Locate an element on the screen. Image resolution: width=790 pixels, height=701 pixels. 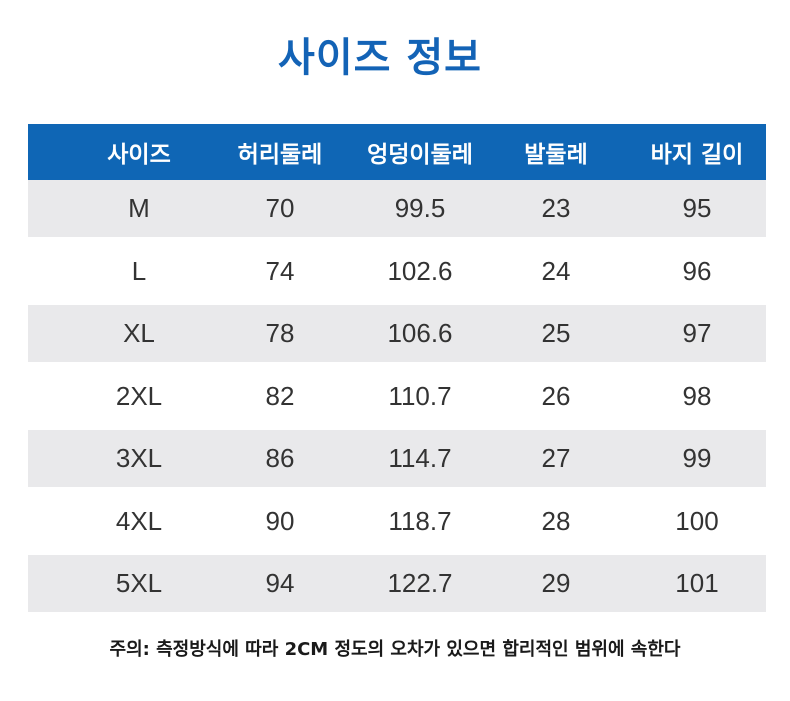
cell-size: M is located at coordinates (139, 208).